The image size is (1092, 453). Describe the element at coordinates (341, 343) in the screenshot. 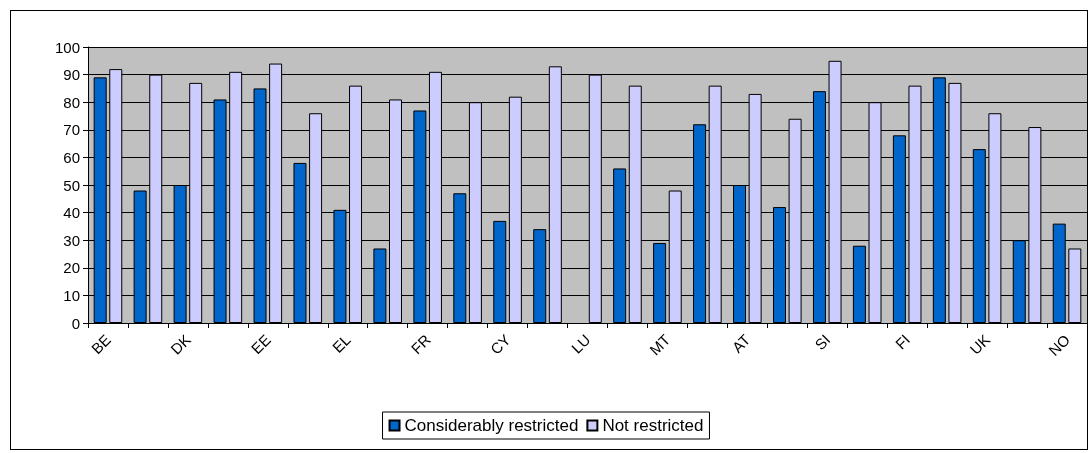

I see `x-tick-label: EL` at that location.